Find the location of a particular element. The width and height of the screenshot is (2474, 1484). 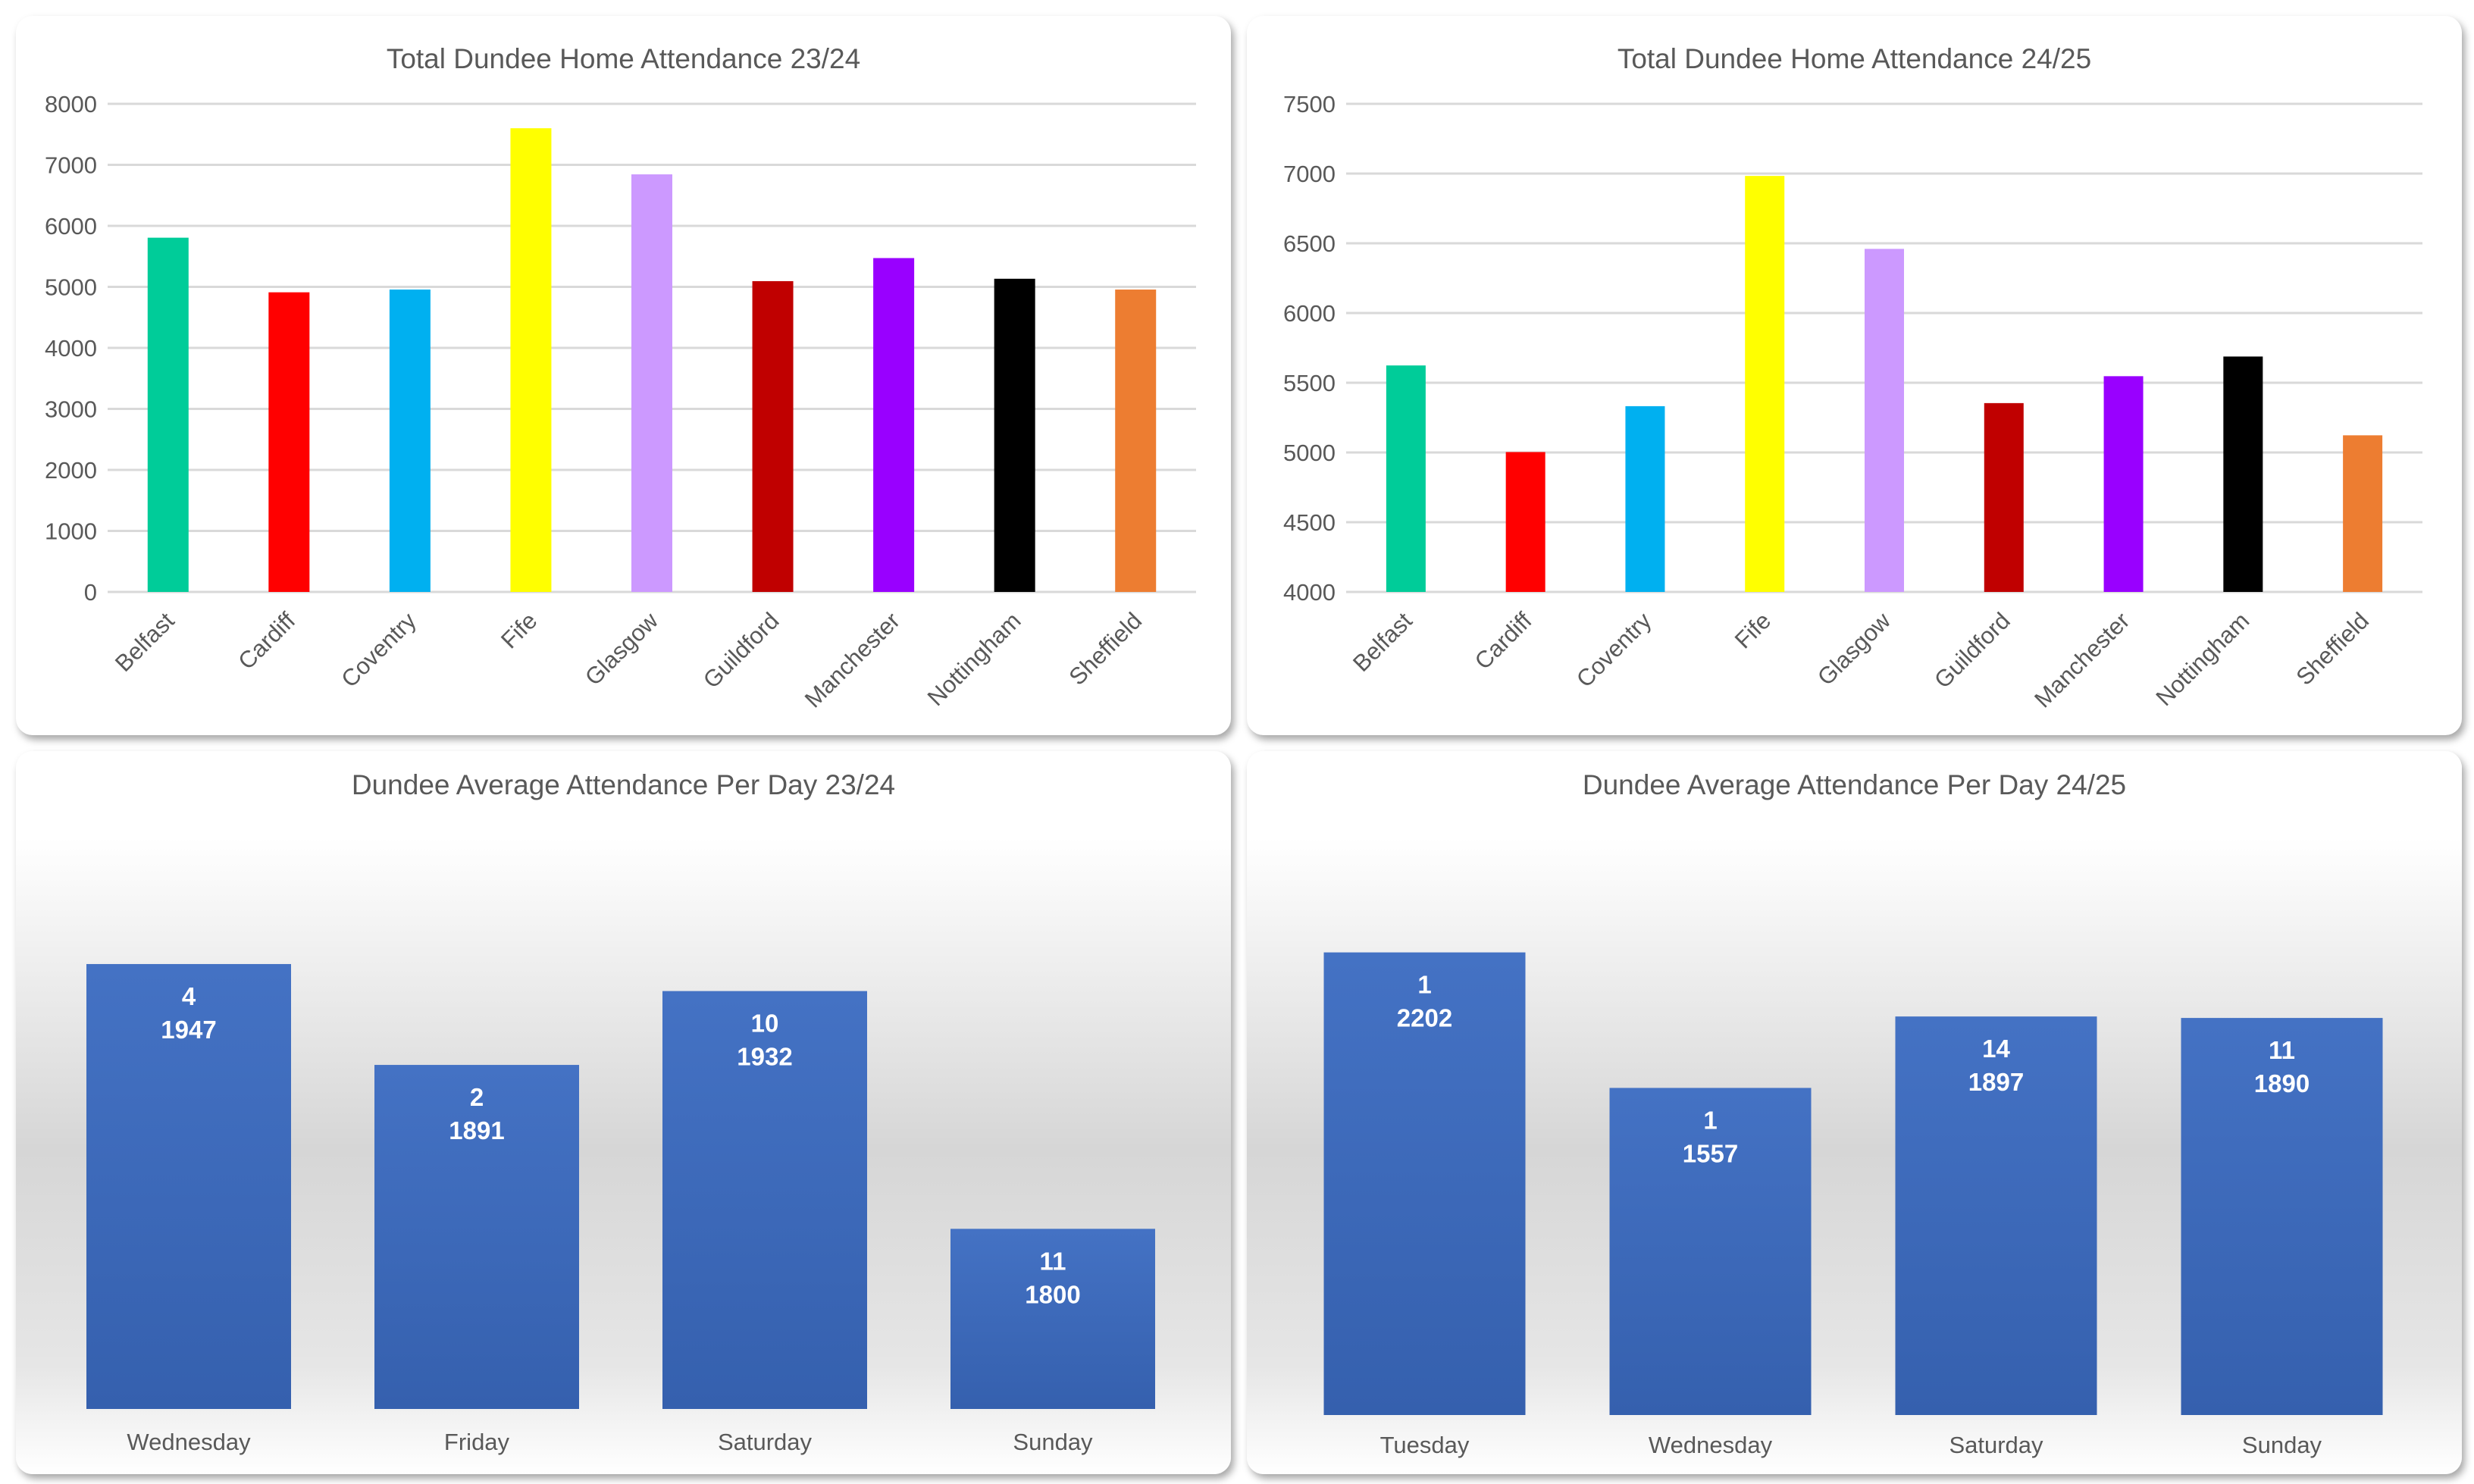

y-tick-label: 0 is located at coordinates (90, 592).